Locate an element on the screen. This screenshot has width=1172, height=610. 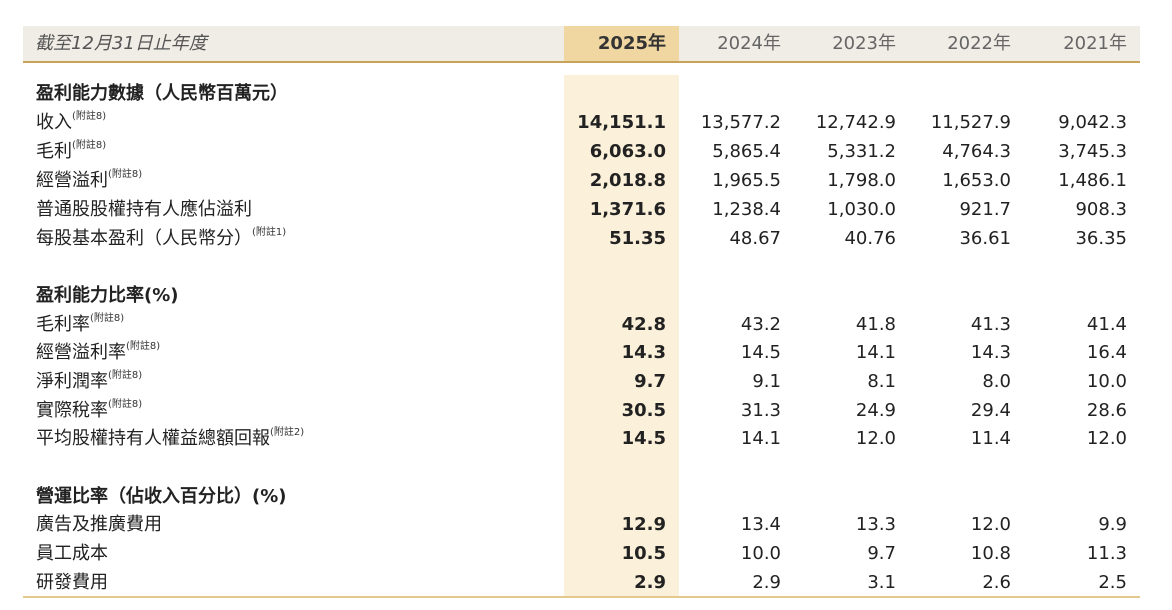
value-2025: 14.5 is located at coordinates (643, 438).